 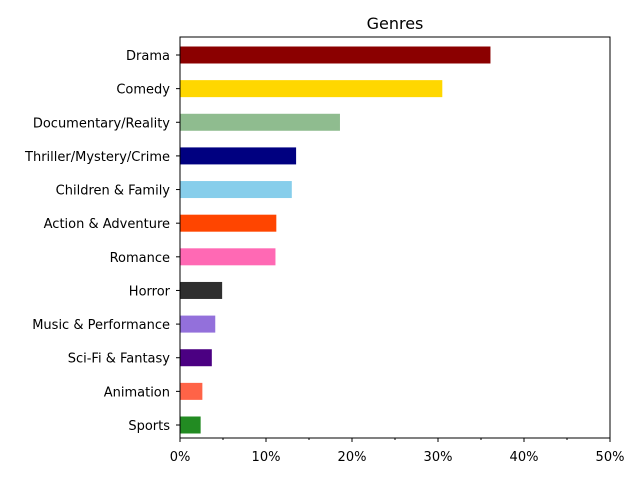 What do you see at coordinates (150, 291) in the screenshot?
I see `category-label: Horror` at bounding box center [150, 291].